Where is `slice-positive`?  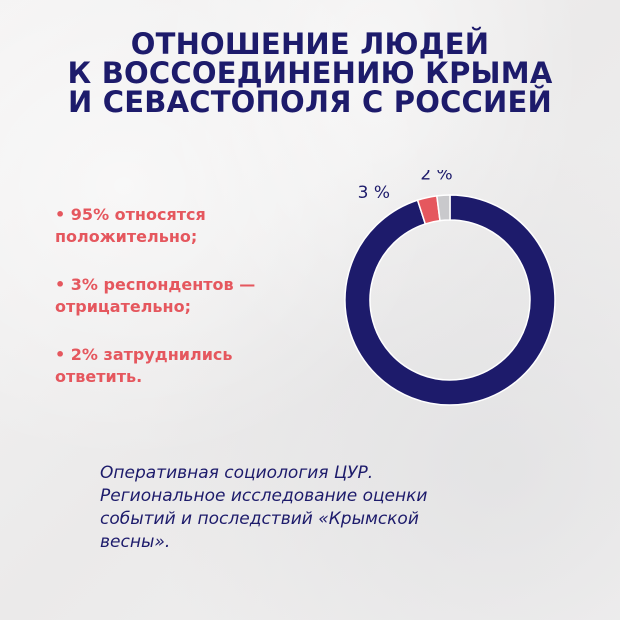
slice-positive is located at coordinates (450, 300).